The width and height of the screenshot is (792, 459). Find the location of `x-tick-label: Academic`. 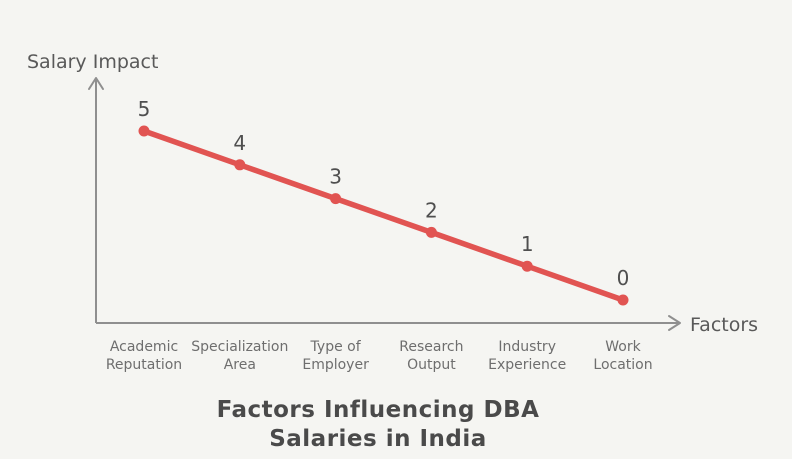

x-tick-label: Academic is located at coordinates (144, 347).